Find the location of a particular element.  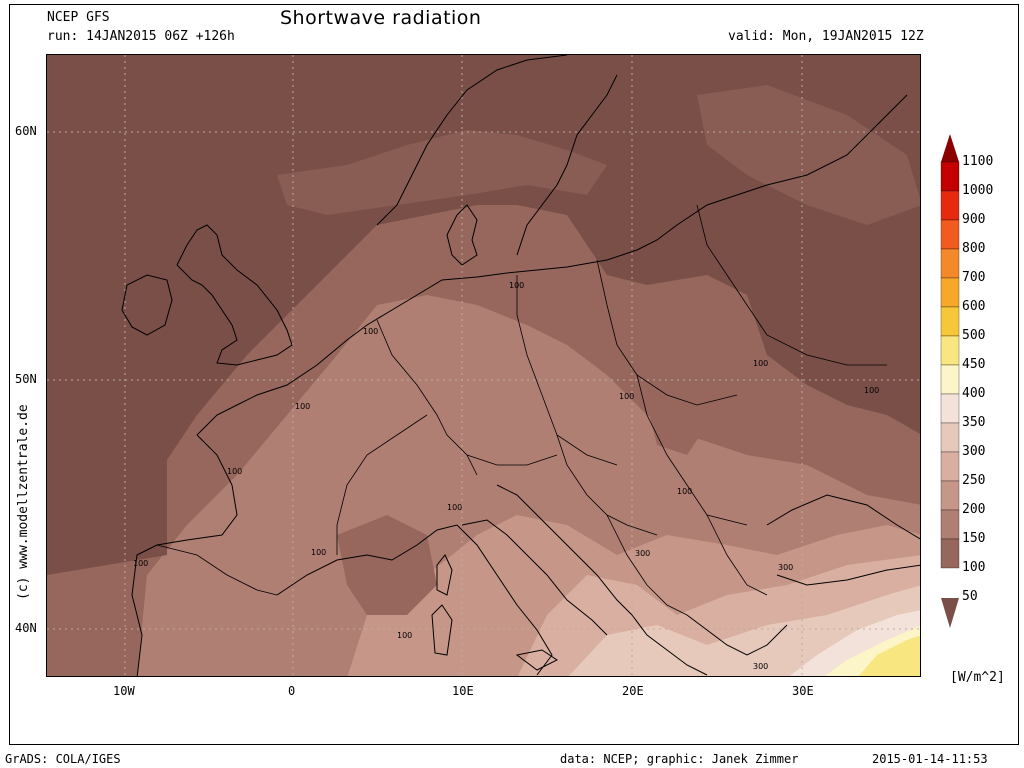

color-bar is located at coordinates (950, 381).